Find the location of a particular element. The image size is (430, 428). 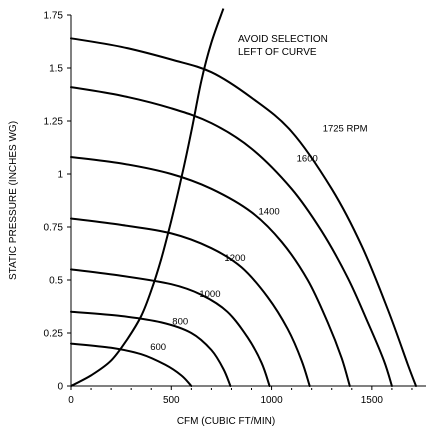

y-tick-label: 0.5 is located at coordinates (56, 281).